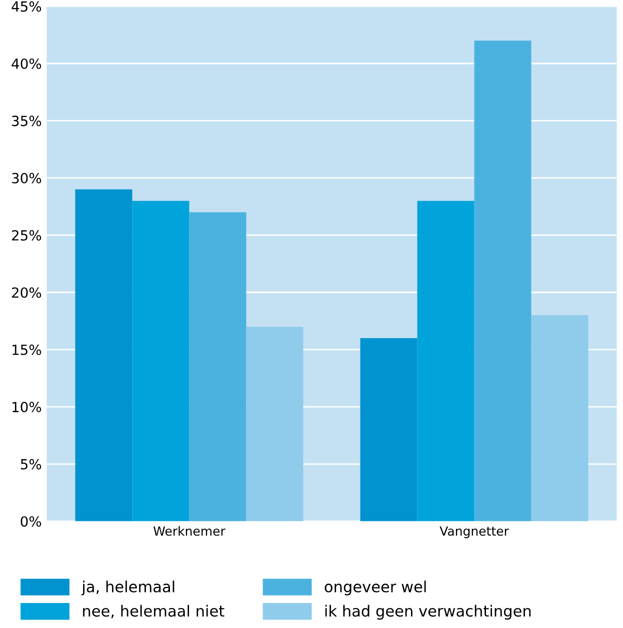 This screenshot has height=628, width=623. I want to click on y-tick-label: 0%, so click(31, 521).